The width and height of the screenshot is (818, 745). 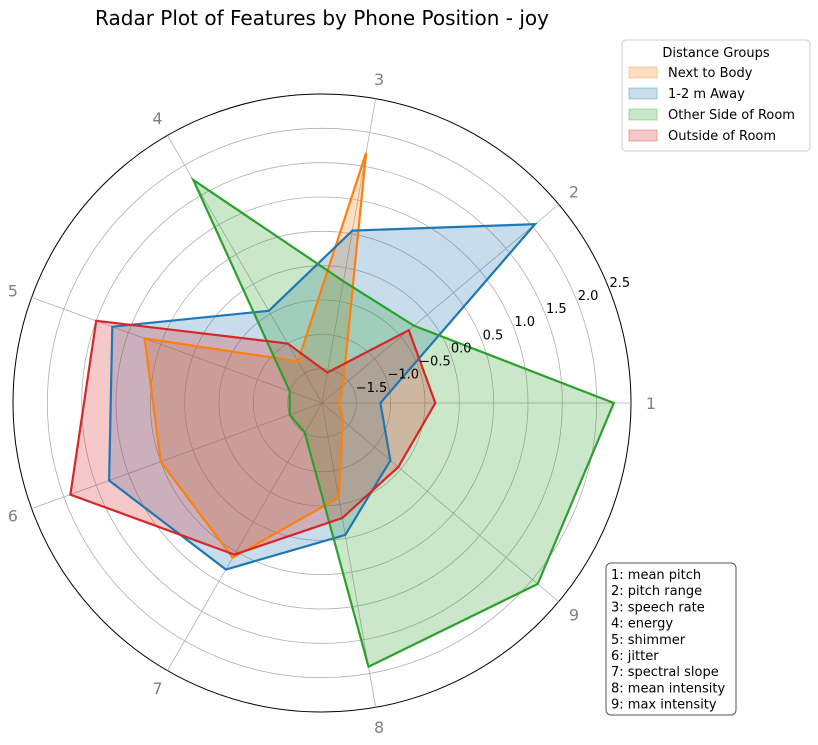 I want to click on legend-label: Outside of Room, so click(x=722, y=136).